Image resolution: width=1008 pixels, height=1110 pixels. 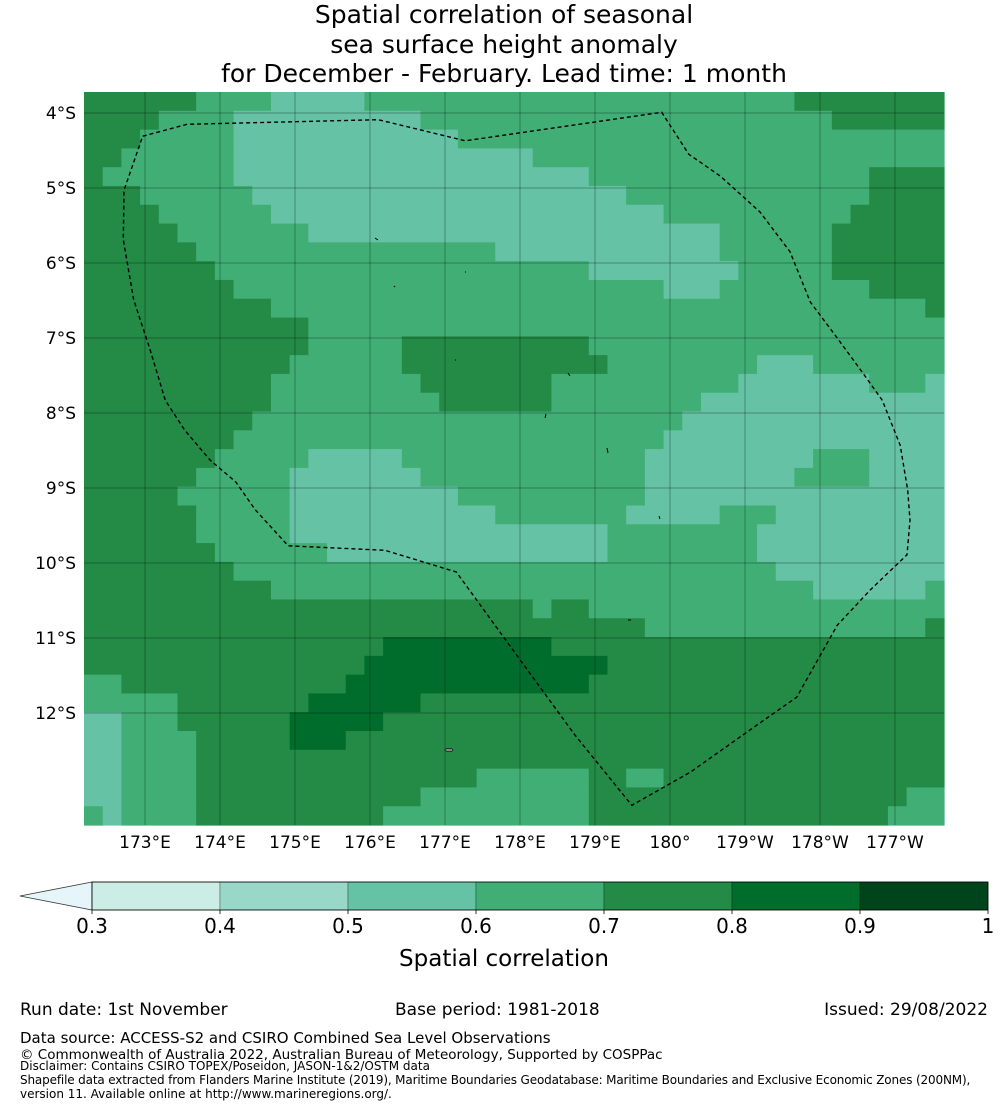 What do you see at coordinates (517, 429) in the screenshot?
I see `island-marker` at bounding box center [517, 429].